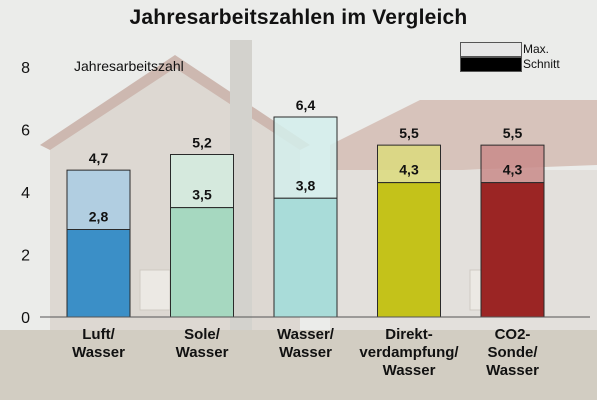 The image size is (597, 400). I want to click on x-tick-label: Direkt-, so click(409, 334).